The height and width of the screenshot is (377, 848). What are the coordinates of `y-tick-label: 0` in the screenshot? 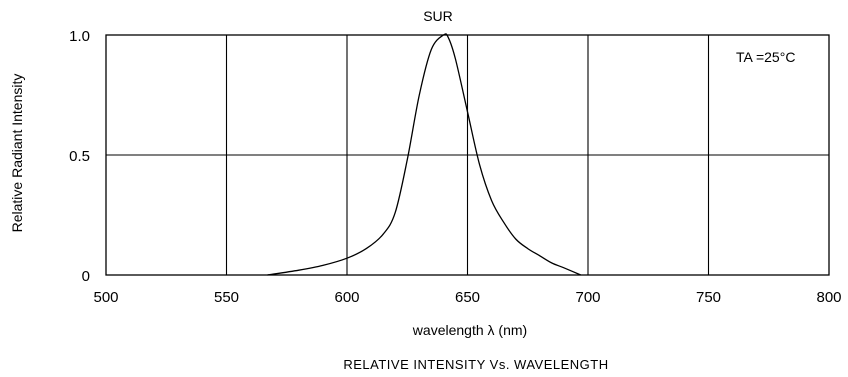 It's located at (86, 276).